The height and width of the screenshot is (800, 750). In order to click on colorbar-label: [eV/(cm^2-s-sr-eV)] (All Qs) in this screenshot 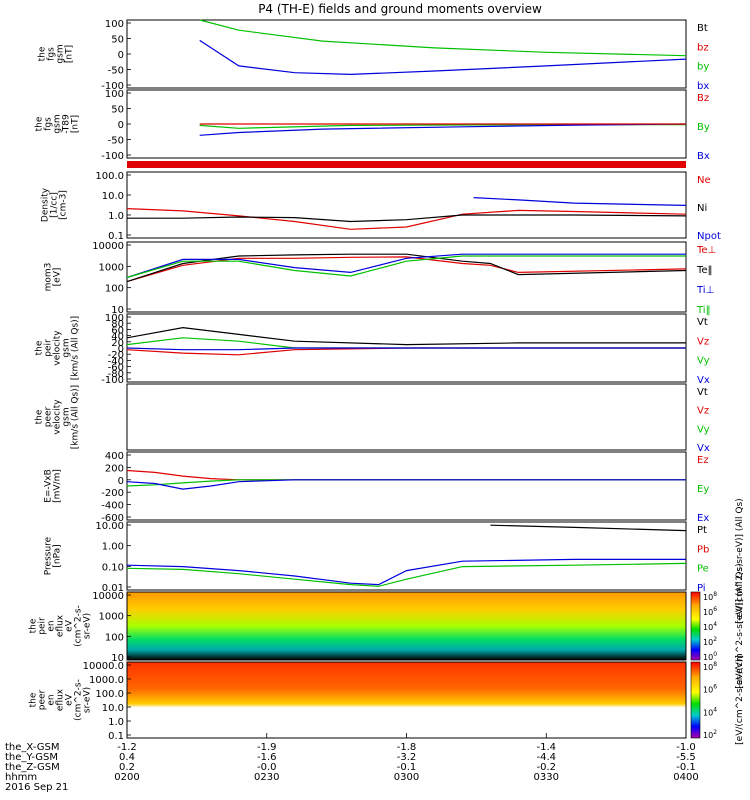, I will do `click(740, 625)`.